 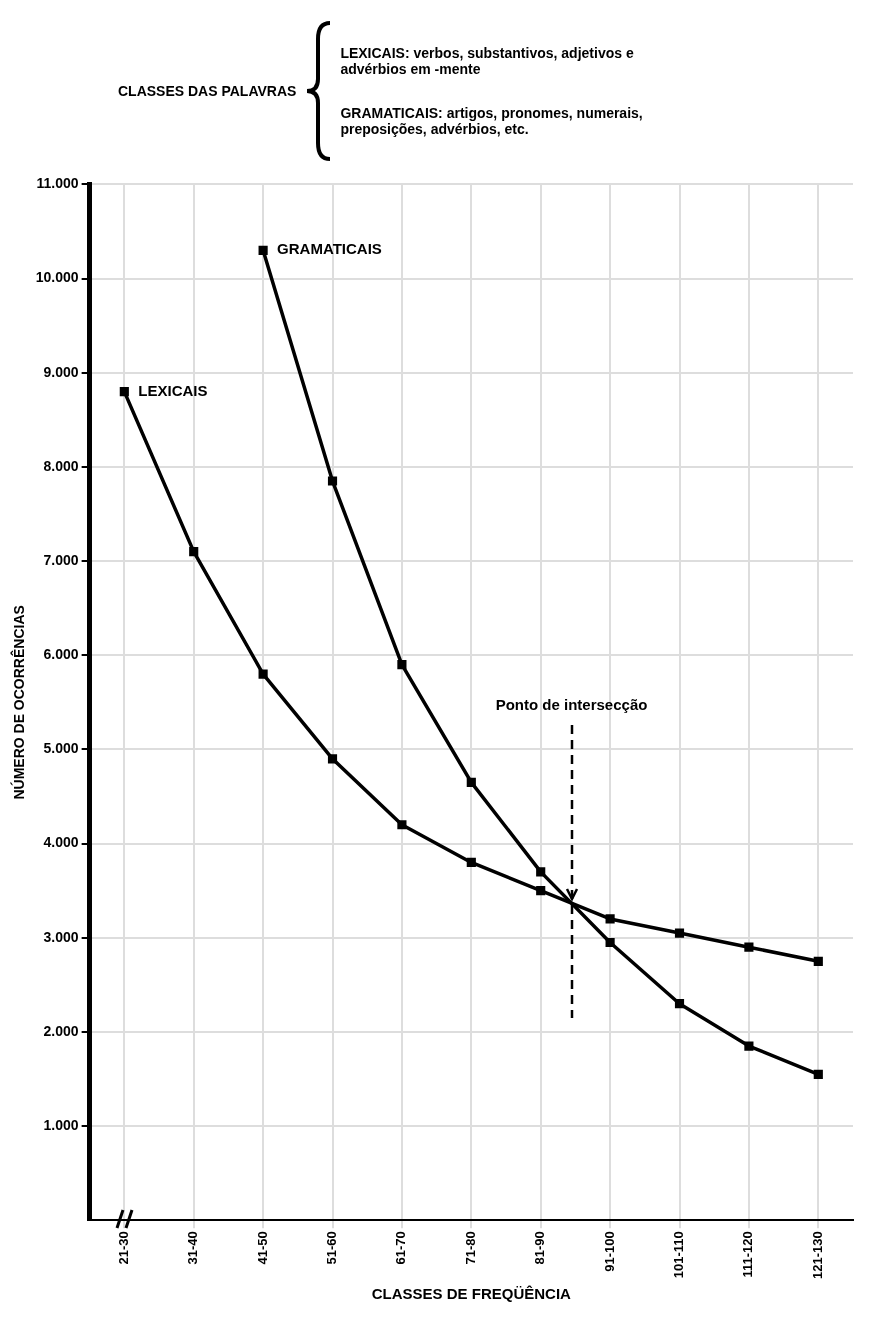 What do you see at coordinates (329, 249) in the screenshot?
I see `series-label: GRAMATICAIS` at bounding box center [329, 249].